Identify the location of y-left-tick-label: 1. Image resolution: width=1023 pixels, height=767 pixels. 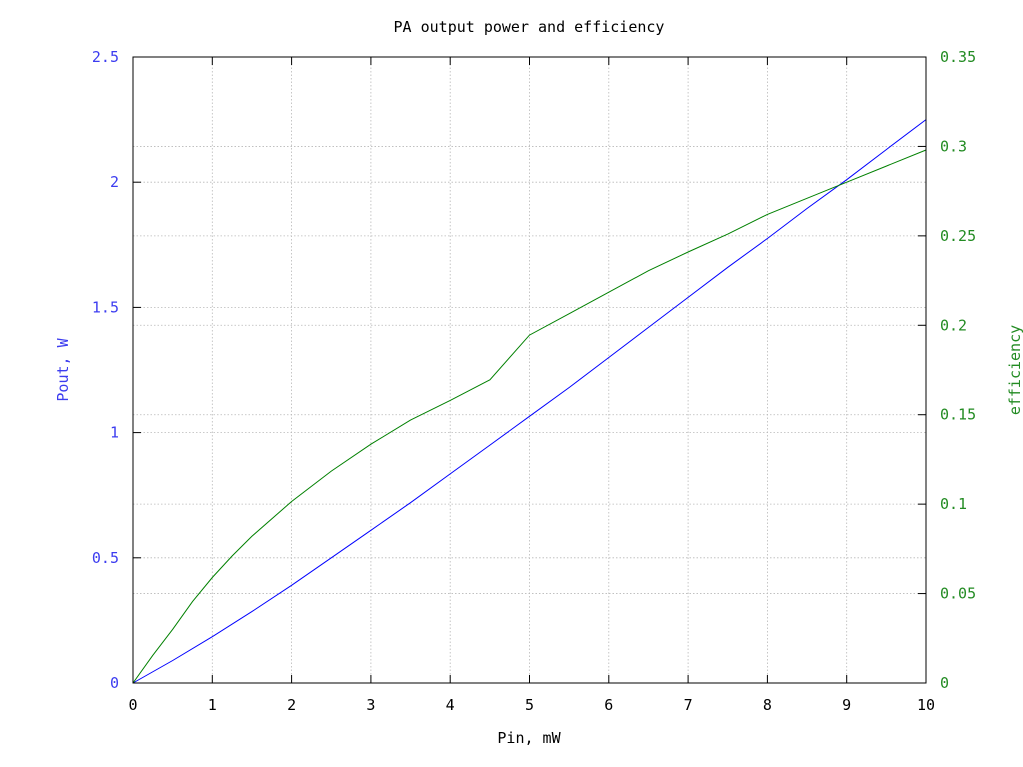
(114, 433).